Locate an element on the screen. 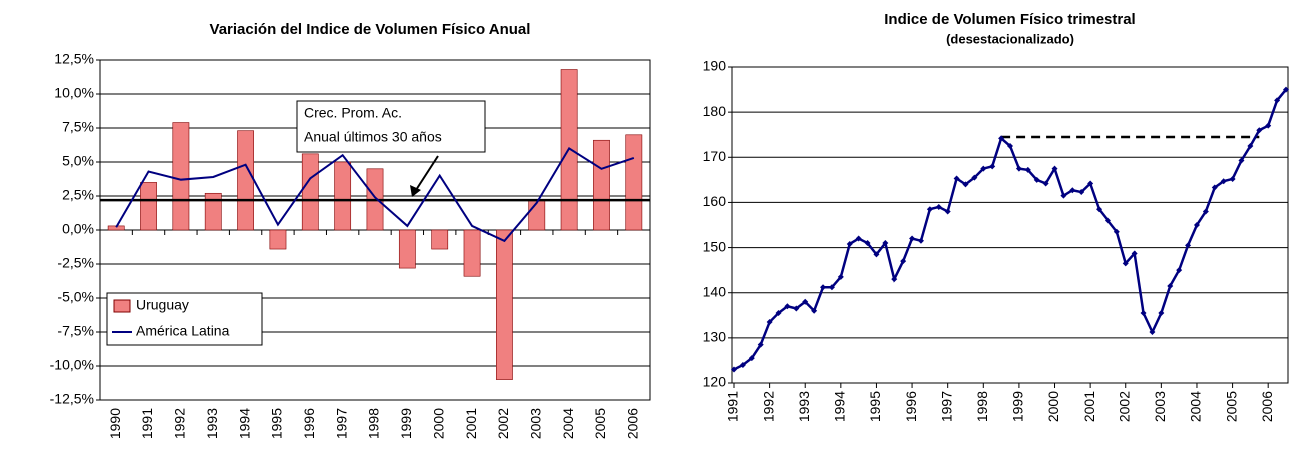 The width and height of the screenshot is (1290, 457). y-tick-label: 12,5% is located at coordinates (74, 59).